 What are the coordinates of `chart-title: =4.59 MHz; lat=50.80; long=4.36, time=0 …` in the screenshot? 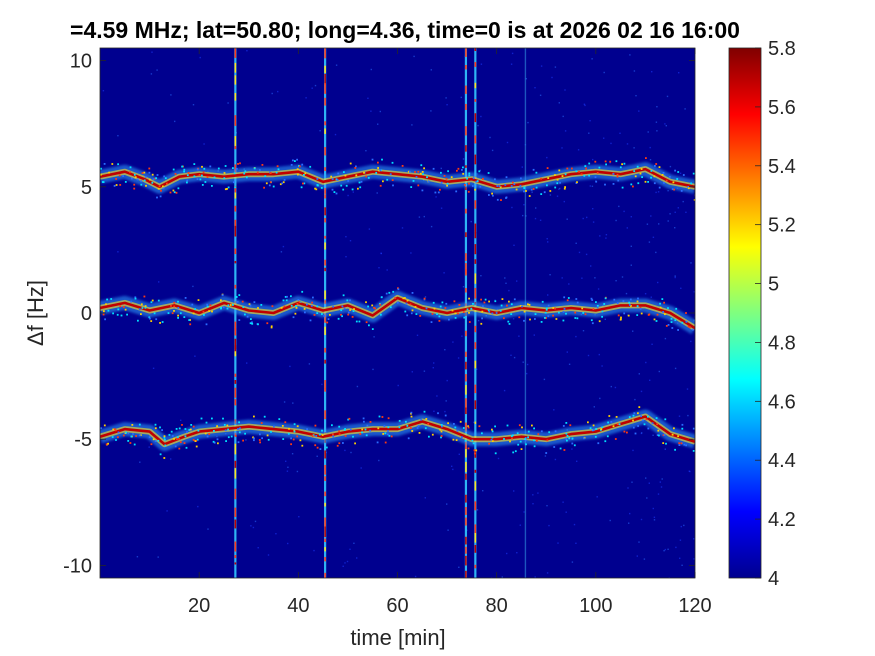 It's located at (405, 30).